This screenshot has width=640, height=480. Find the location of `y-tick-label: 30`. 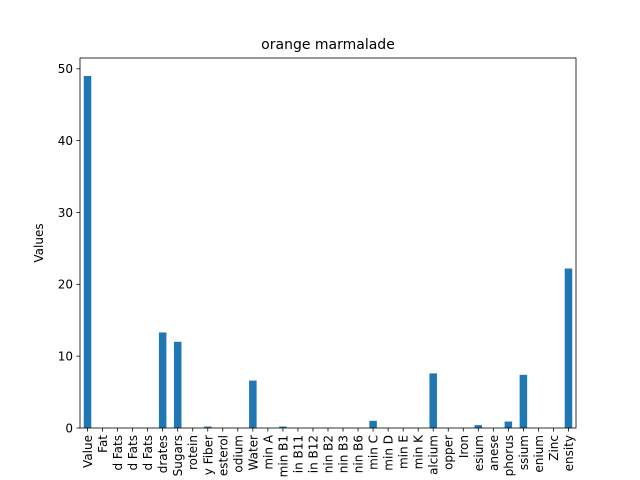

y-tick-label: 30 is located at coordinates (65, 213).